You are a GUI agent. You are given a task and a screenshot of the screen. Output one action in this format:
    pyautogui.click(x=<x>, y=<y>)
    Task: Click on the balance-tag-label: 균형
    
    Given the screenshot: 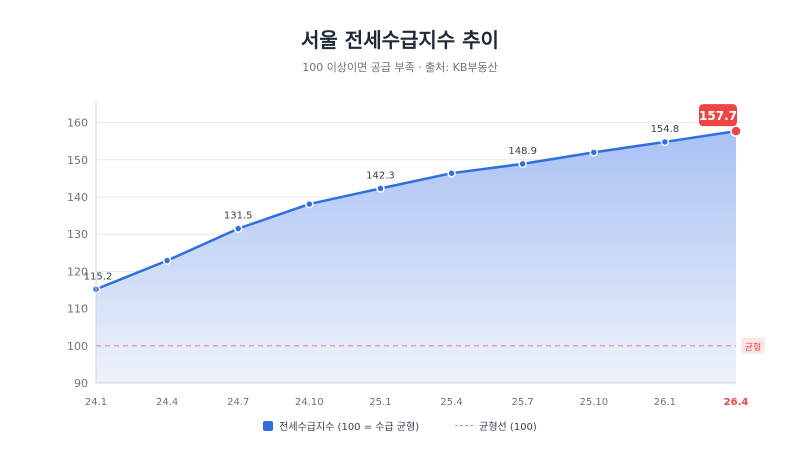 What is the action you would take?
    pyautogui.click(x=753, y=347)
    